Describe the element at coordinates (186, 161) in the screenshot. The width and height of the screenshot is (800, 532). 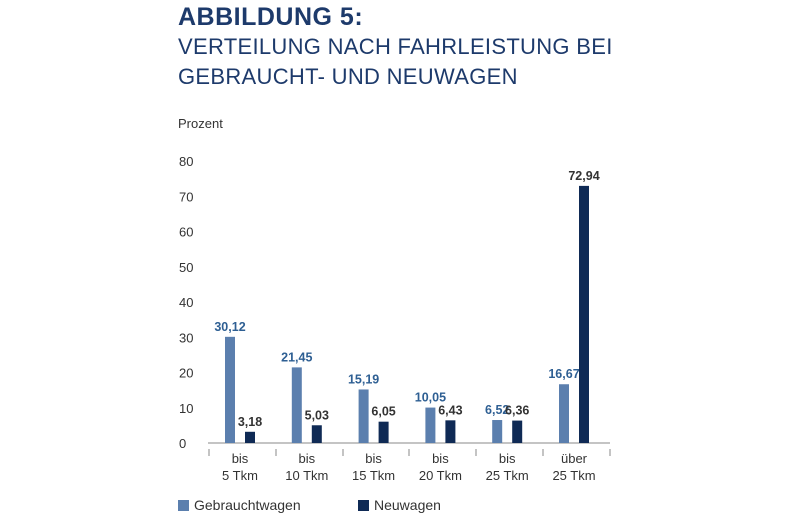
I see `y-tick-label: 80` at that location.